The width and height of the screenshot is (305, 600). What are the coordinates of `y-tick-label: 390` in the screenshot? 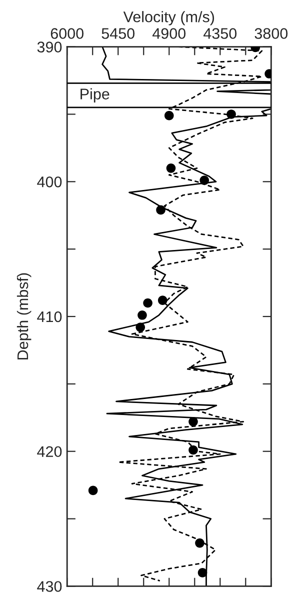 It's located at (49, 47).